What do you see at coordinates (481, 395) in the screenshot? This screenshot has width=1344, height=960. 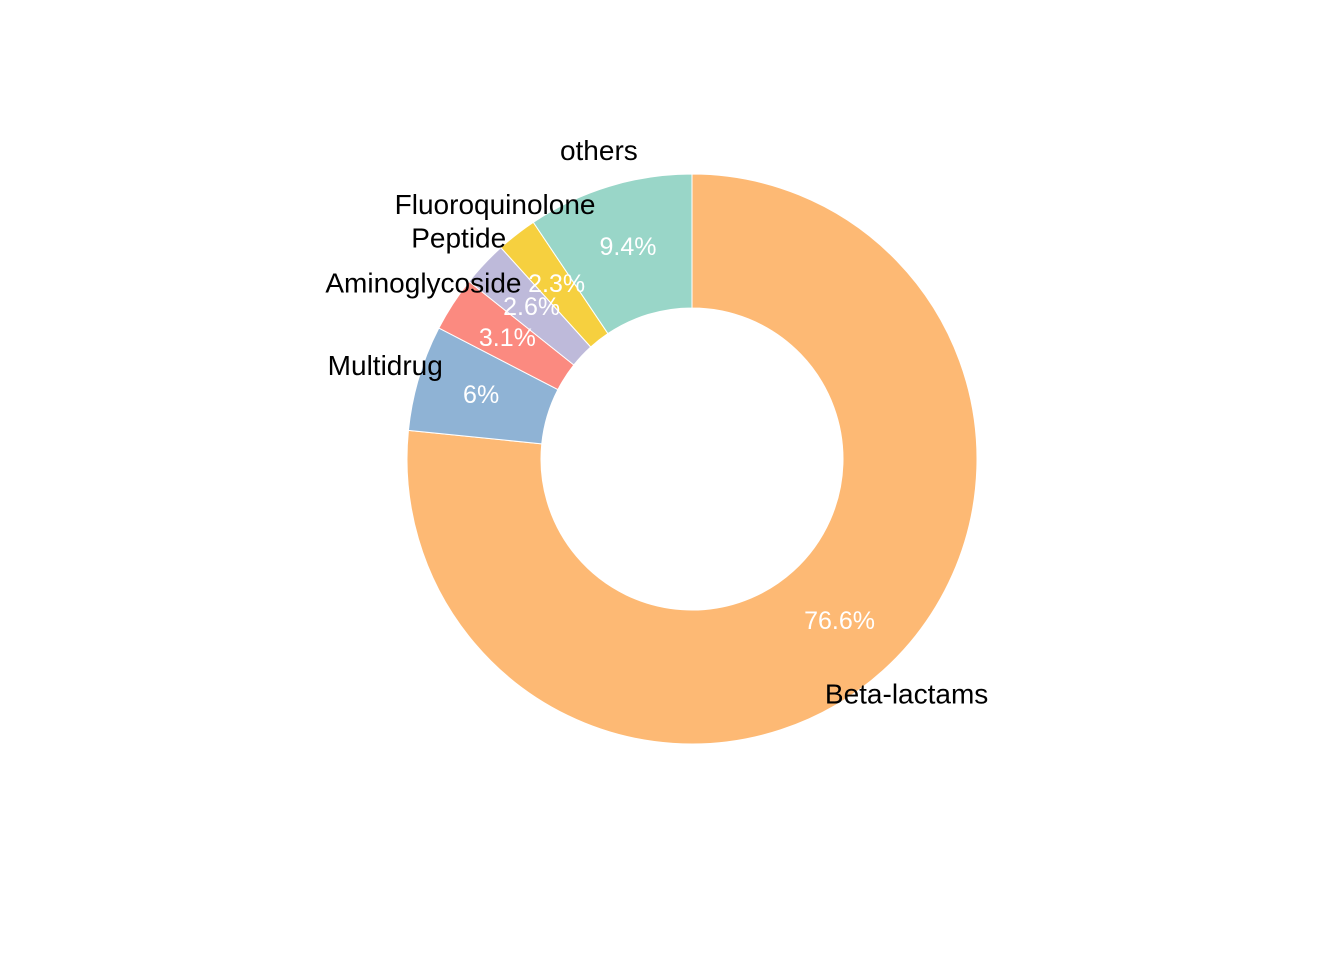 I see `percent-label-multidrug: 6%` at bounding box center [481, 395].